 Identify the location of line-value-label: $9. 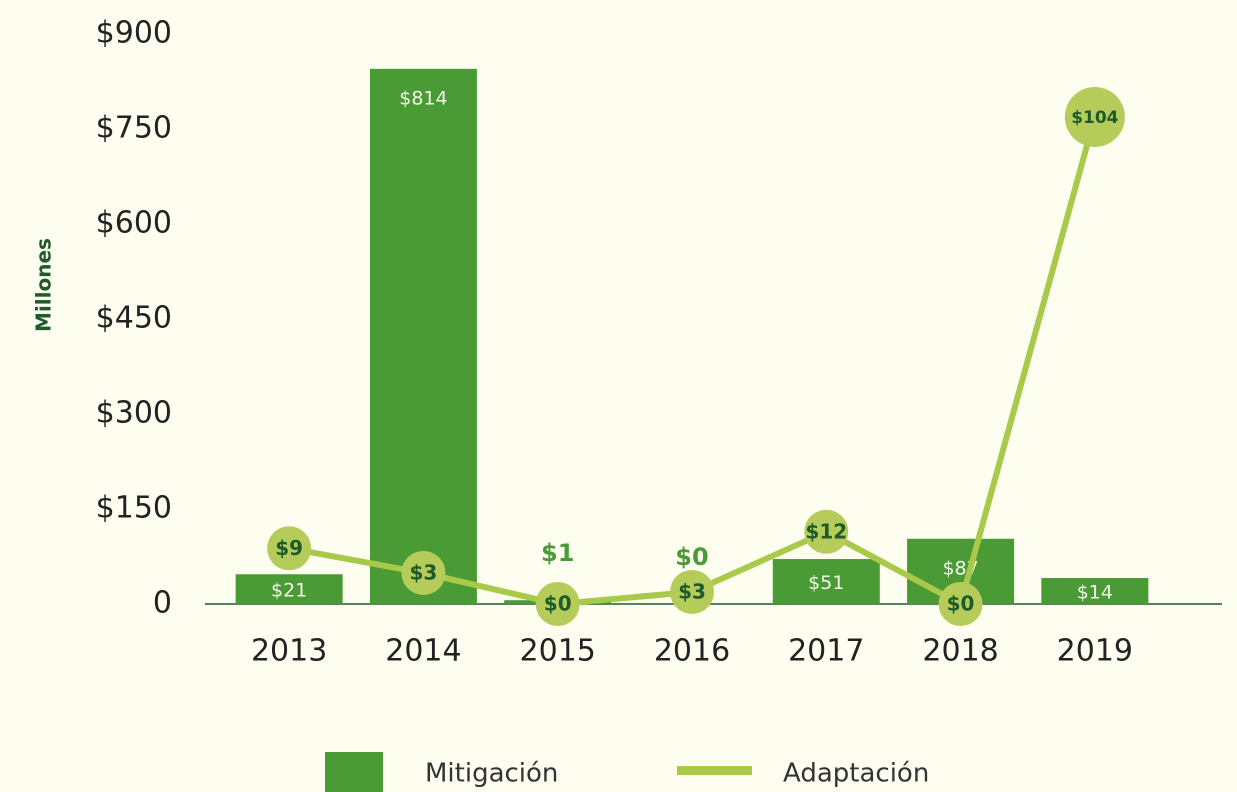
(289, 548).